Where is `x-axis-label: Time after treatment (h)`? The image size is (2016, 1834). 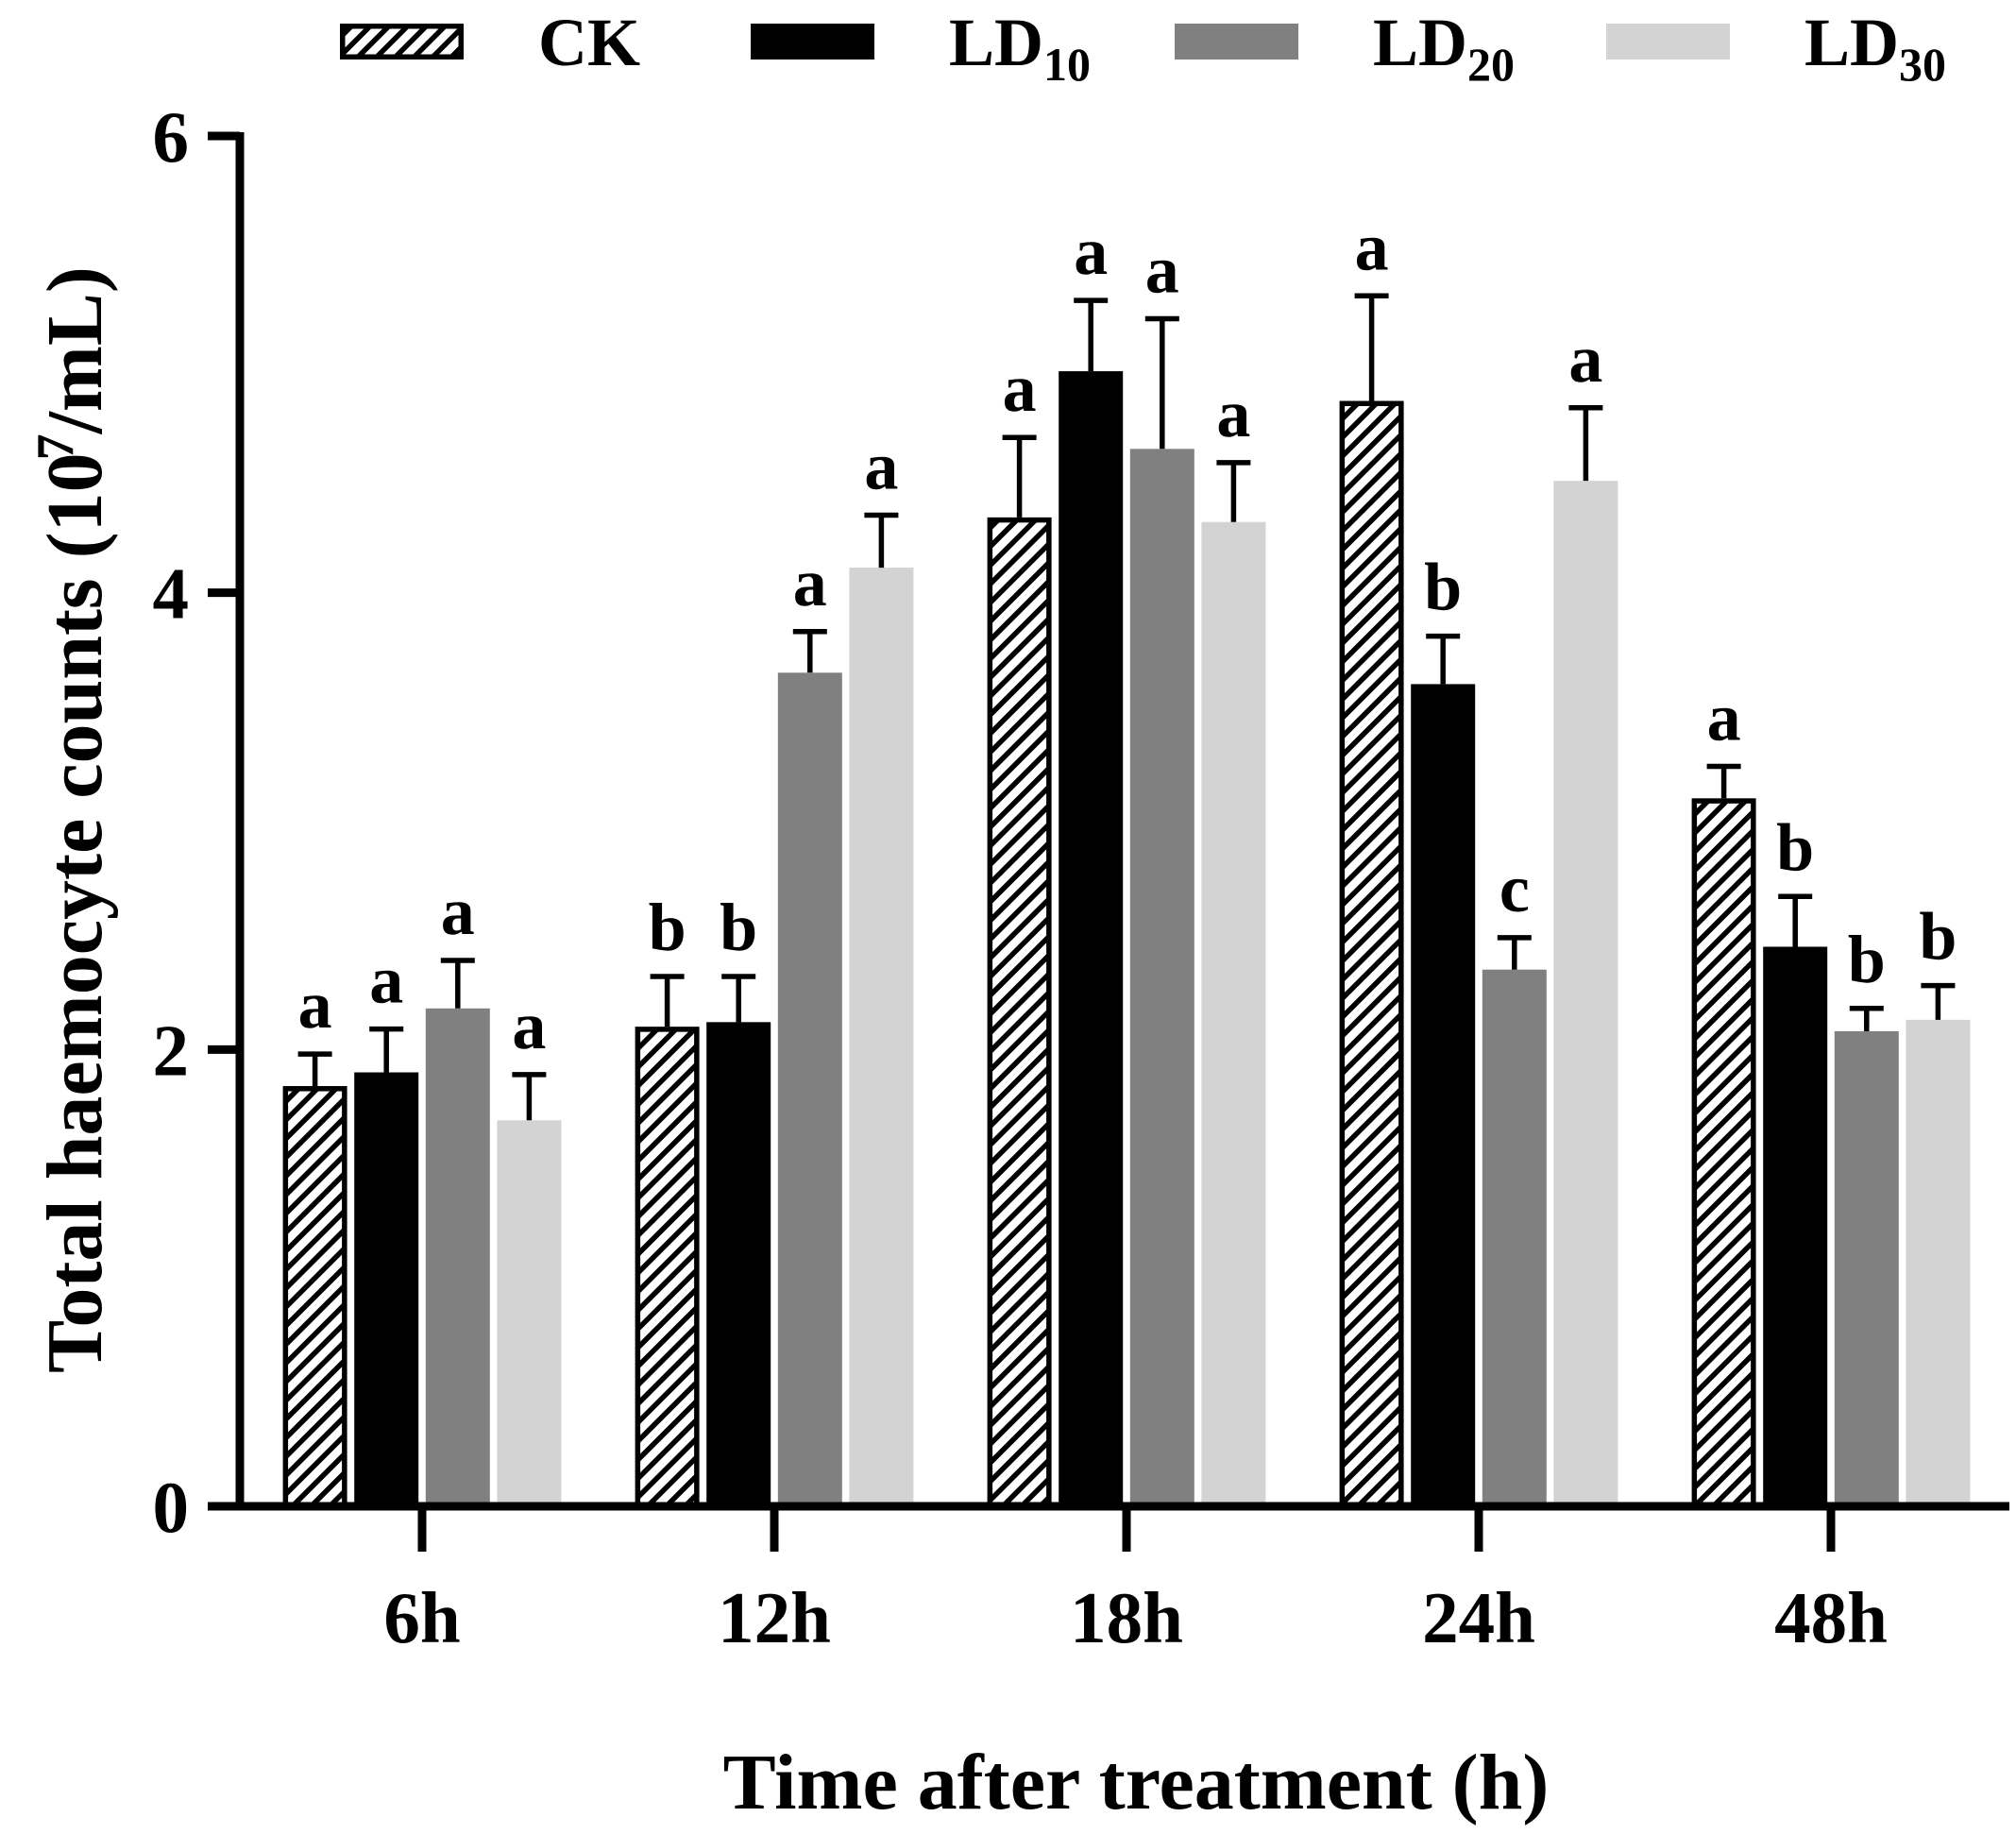 x-axis-label: Time after treatment (h) is located at coordinates (1136, 1782).